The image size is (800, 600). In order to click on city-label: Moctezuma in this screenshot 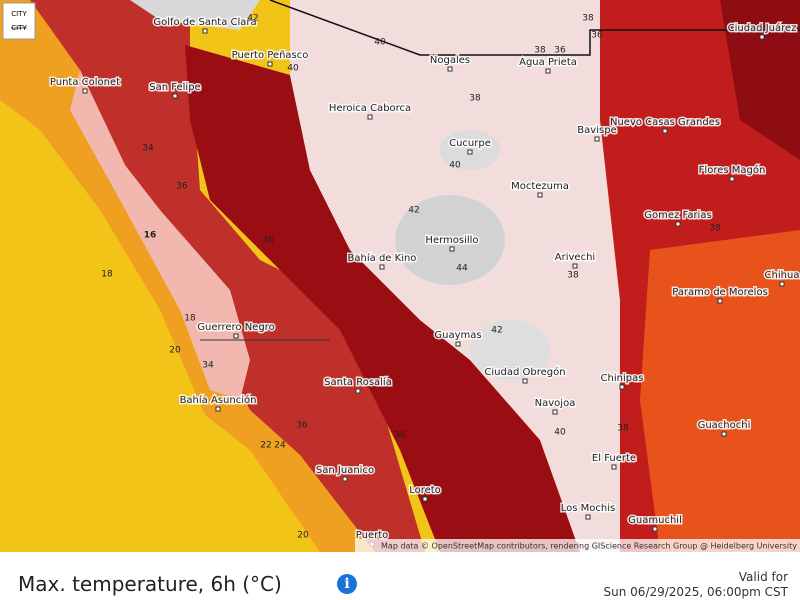, I will do `click(540, 186)`.